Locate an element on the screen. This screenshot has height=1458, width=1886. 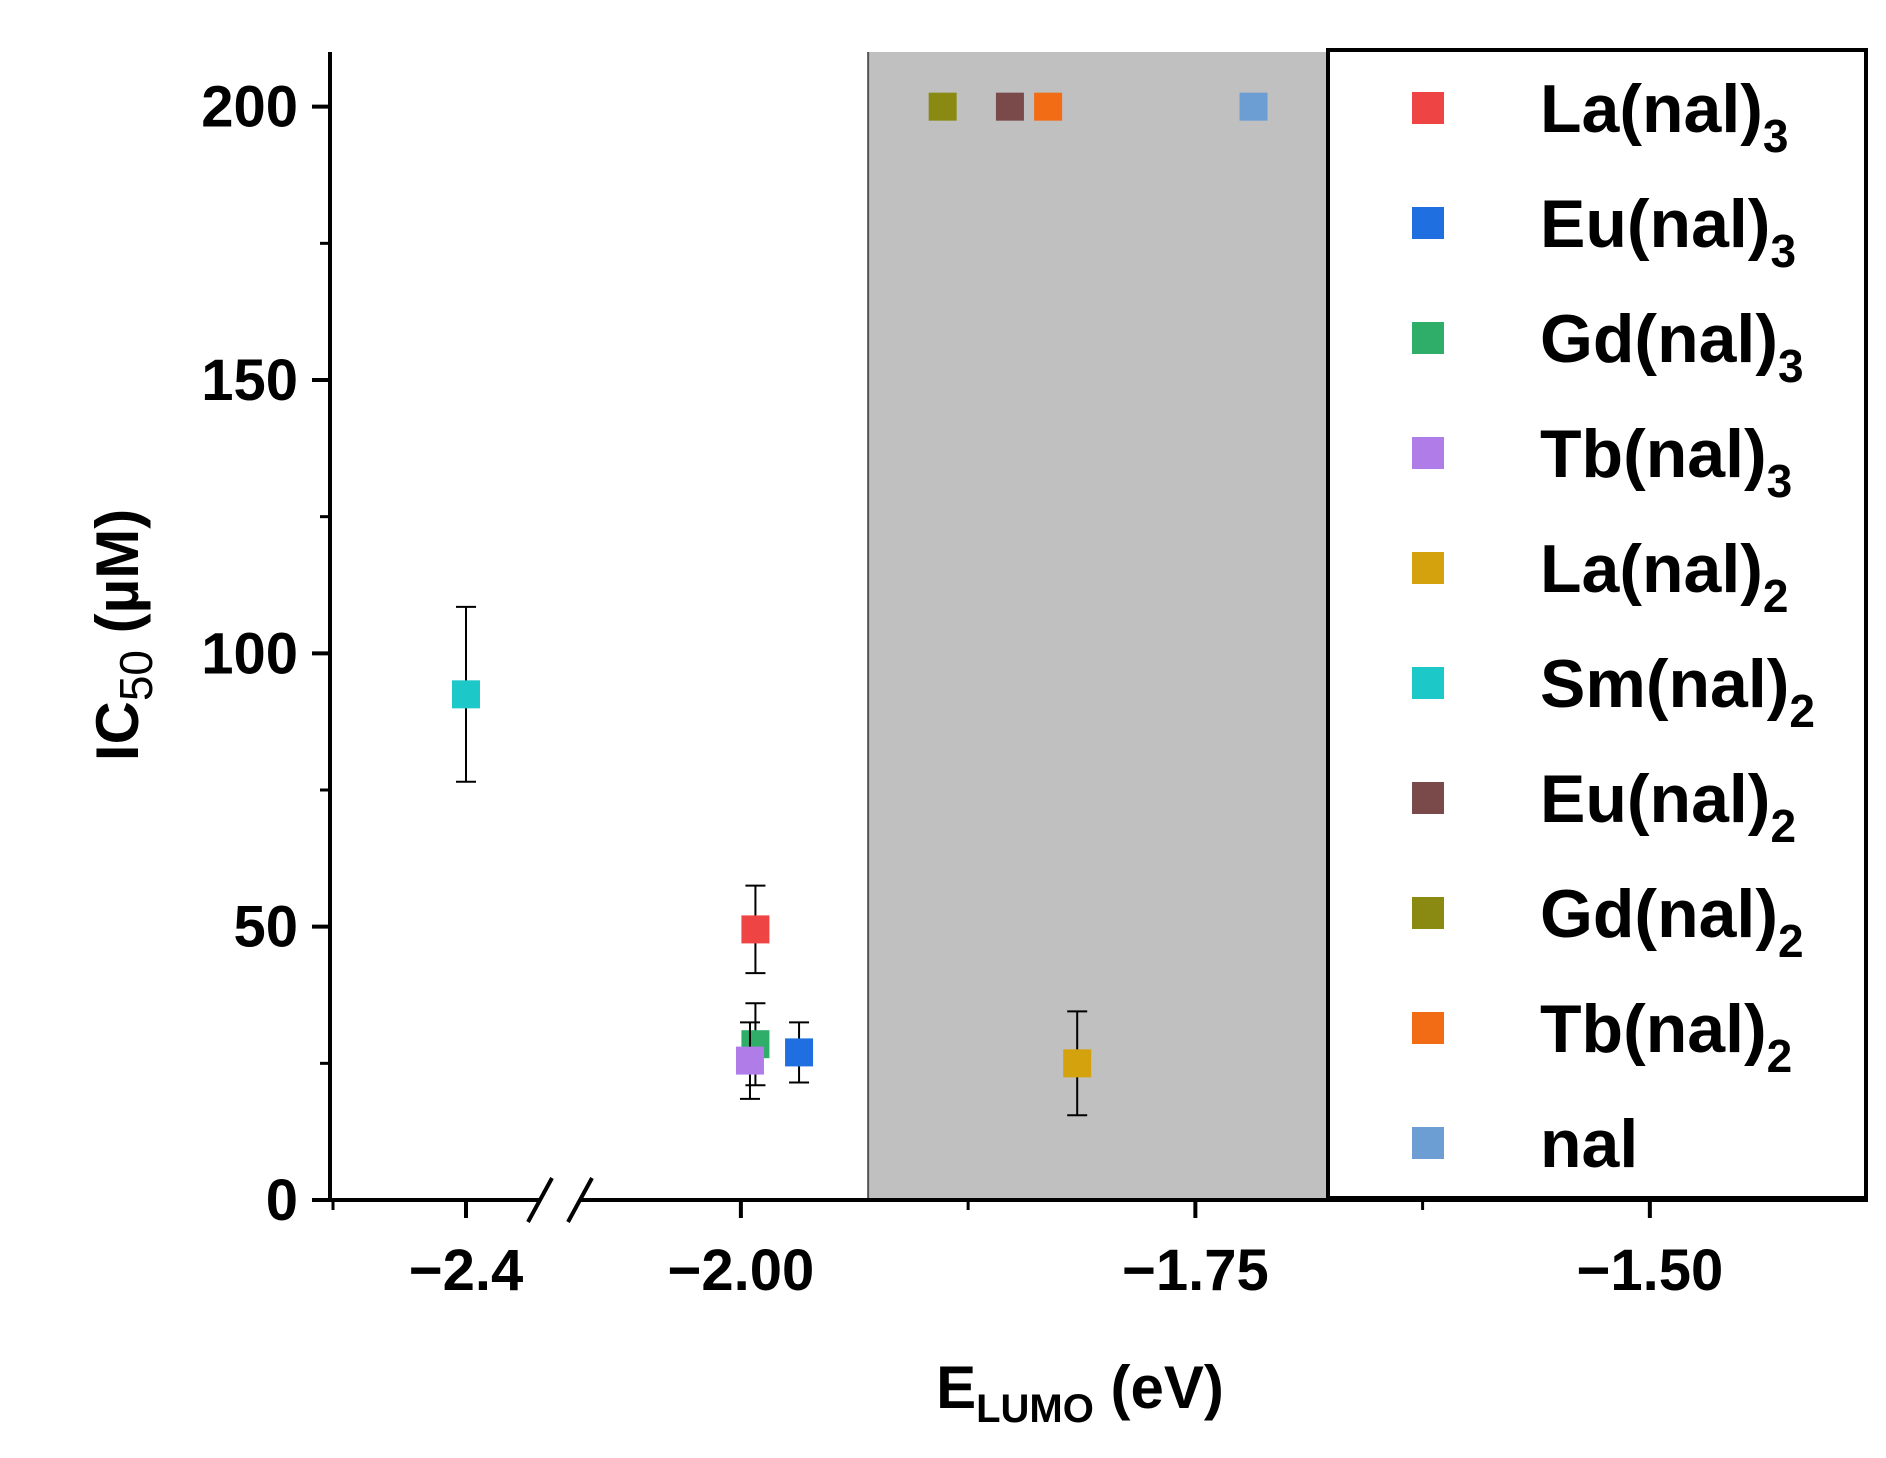
legend-label: Eu(nal)3 is located at coordinates (1668, 231).